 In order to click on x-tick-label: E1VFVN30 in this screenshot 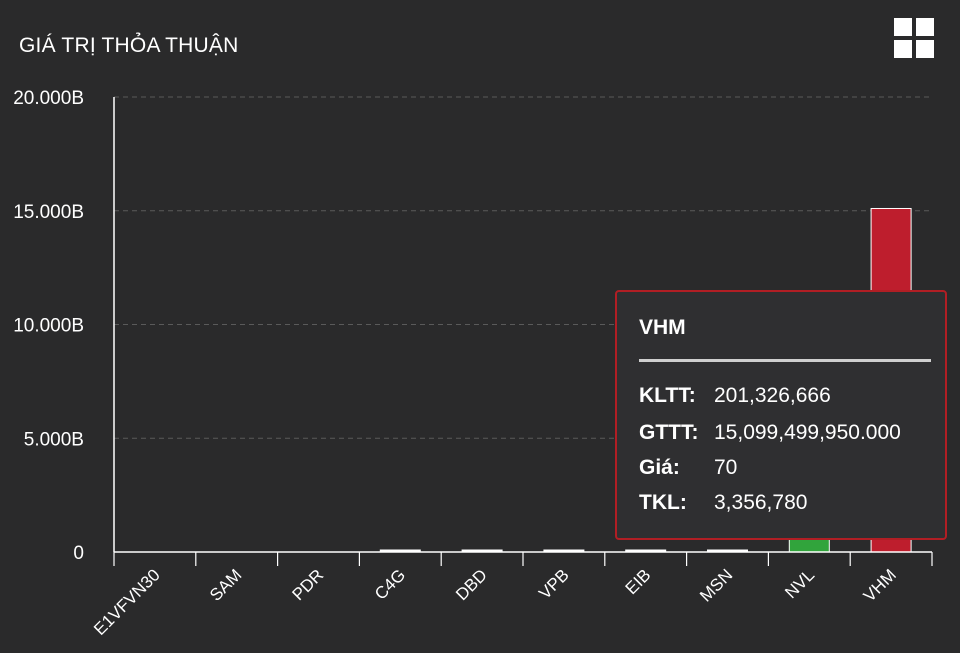, I will do `click(127, 602)`.